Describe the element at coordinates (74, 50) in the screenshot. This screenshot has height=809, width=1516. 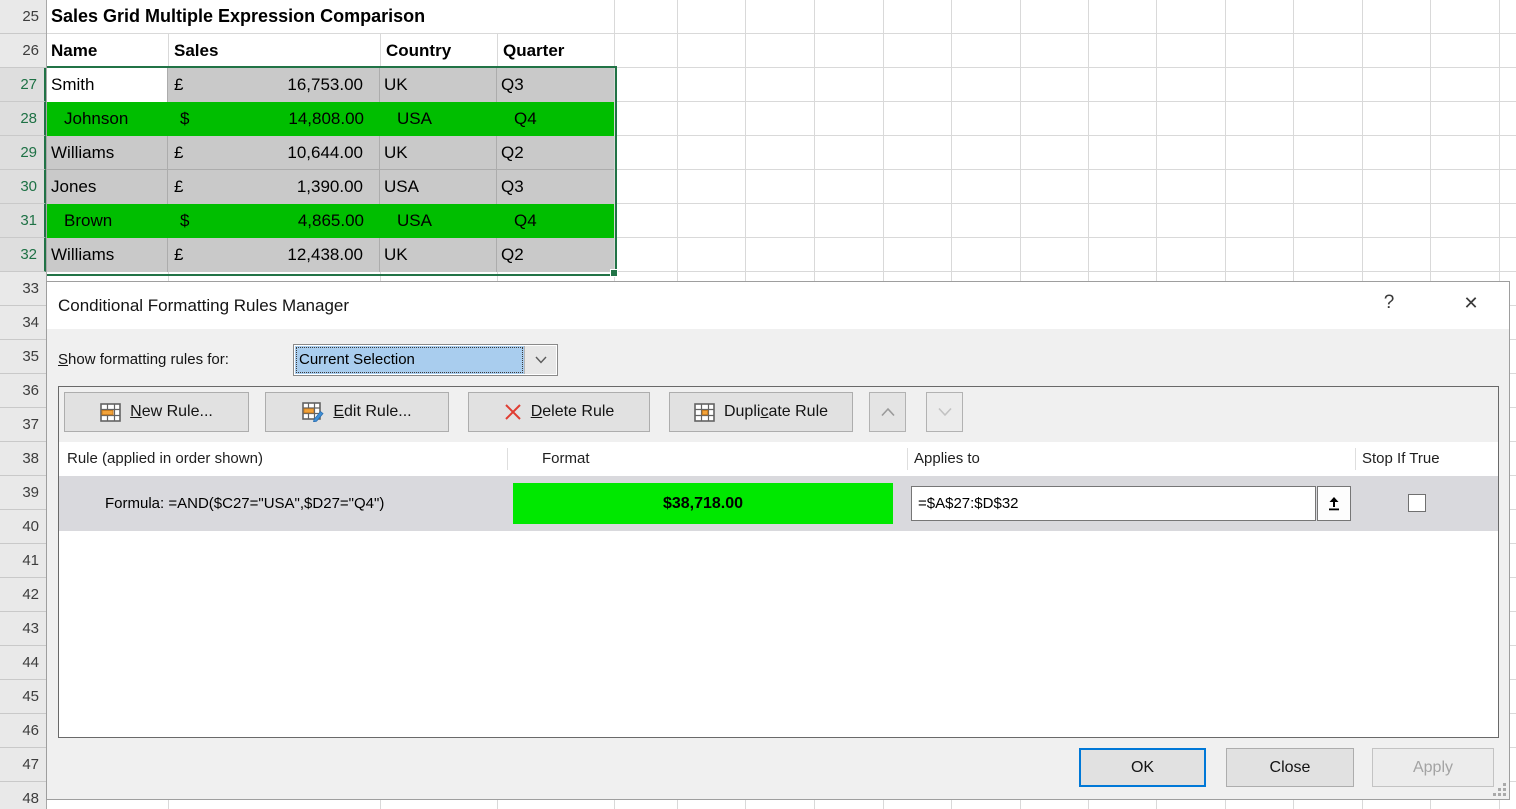
I see `table-column-header: Name` at that location.